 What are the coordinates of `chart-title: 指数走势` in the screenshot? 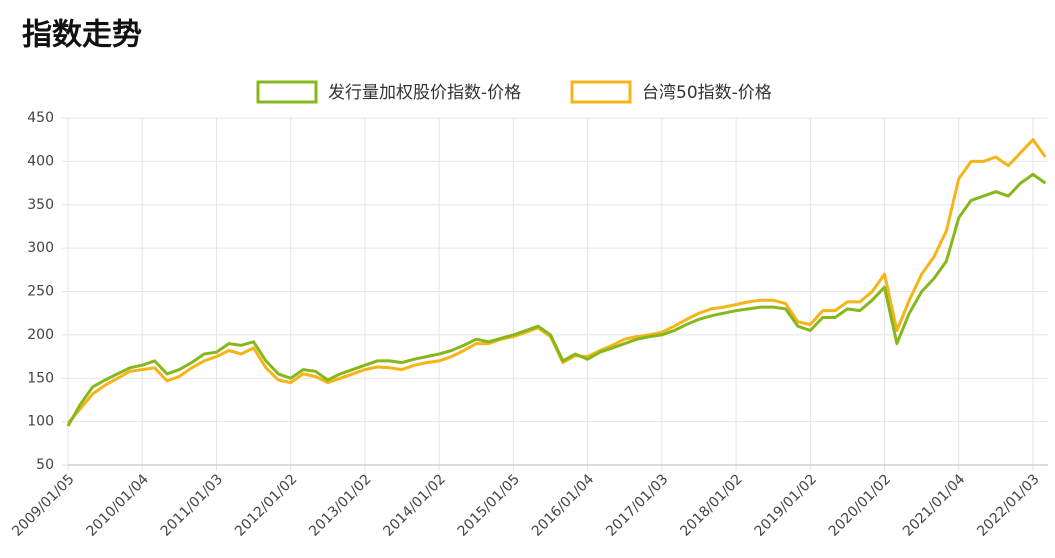 It's located at (82, 35).